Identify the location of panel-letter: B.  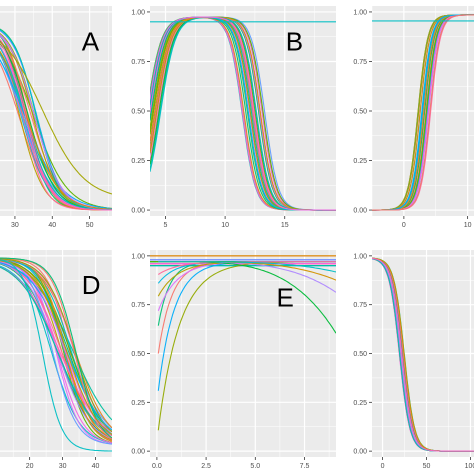
(294, 42).